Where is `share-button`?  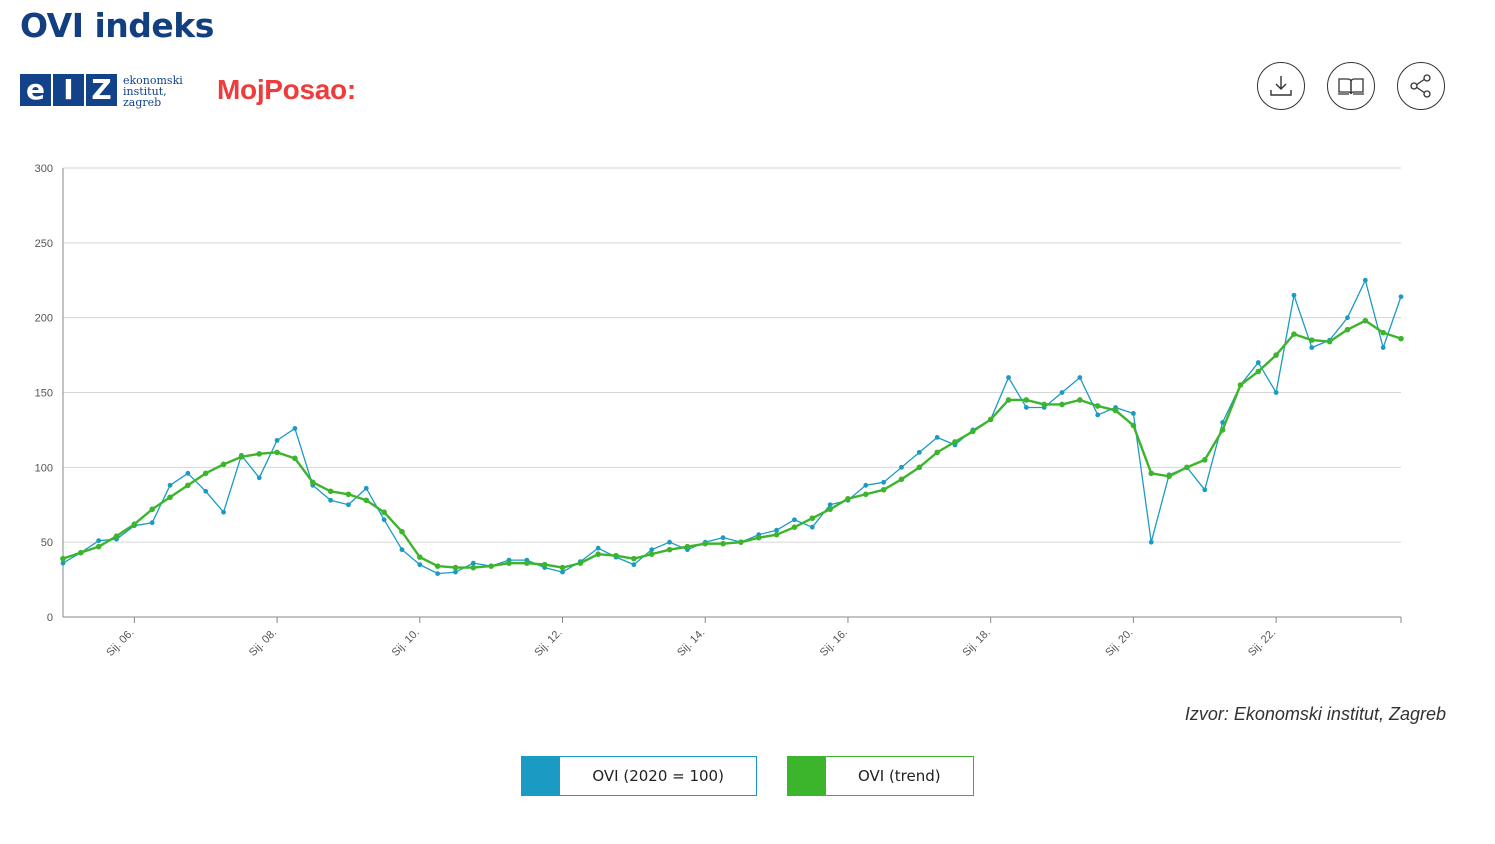
share-button is located at coordinates (1421, 86).